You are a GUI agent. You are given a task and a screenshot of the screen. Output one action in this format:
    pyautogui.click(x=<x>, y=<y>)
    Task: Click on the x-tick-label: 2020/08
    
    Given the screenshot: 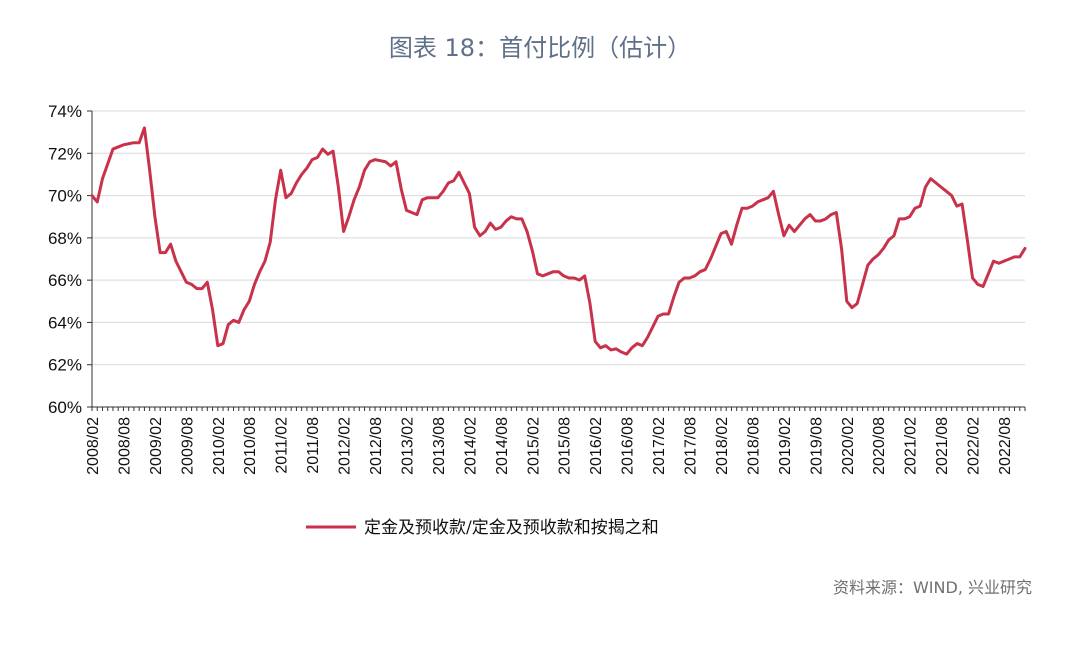 What is the action you would take?
    pyautogui.click(x=879, y=446)
    